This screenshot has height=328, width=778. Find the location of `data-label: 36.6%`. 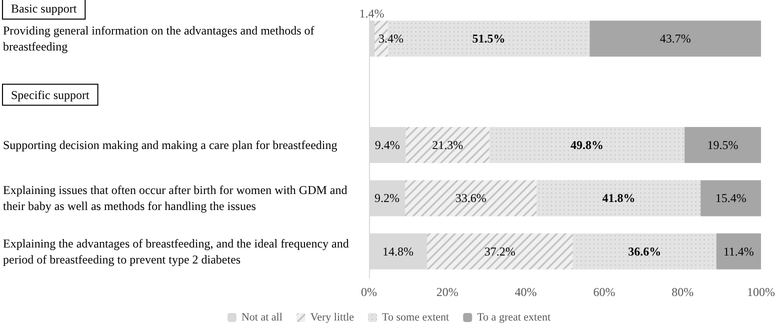

data-label: 36.6% is located at coordinates (645, 251).